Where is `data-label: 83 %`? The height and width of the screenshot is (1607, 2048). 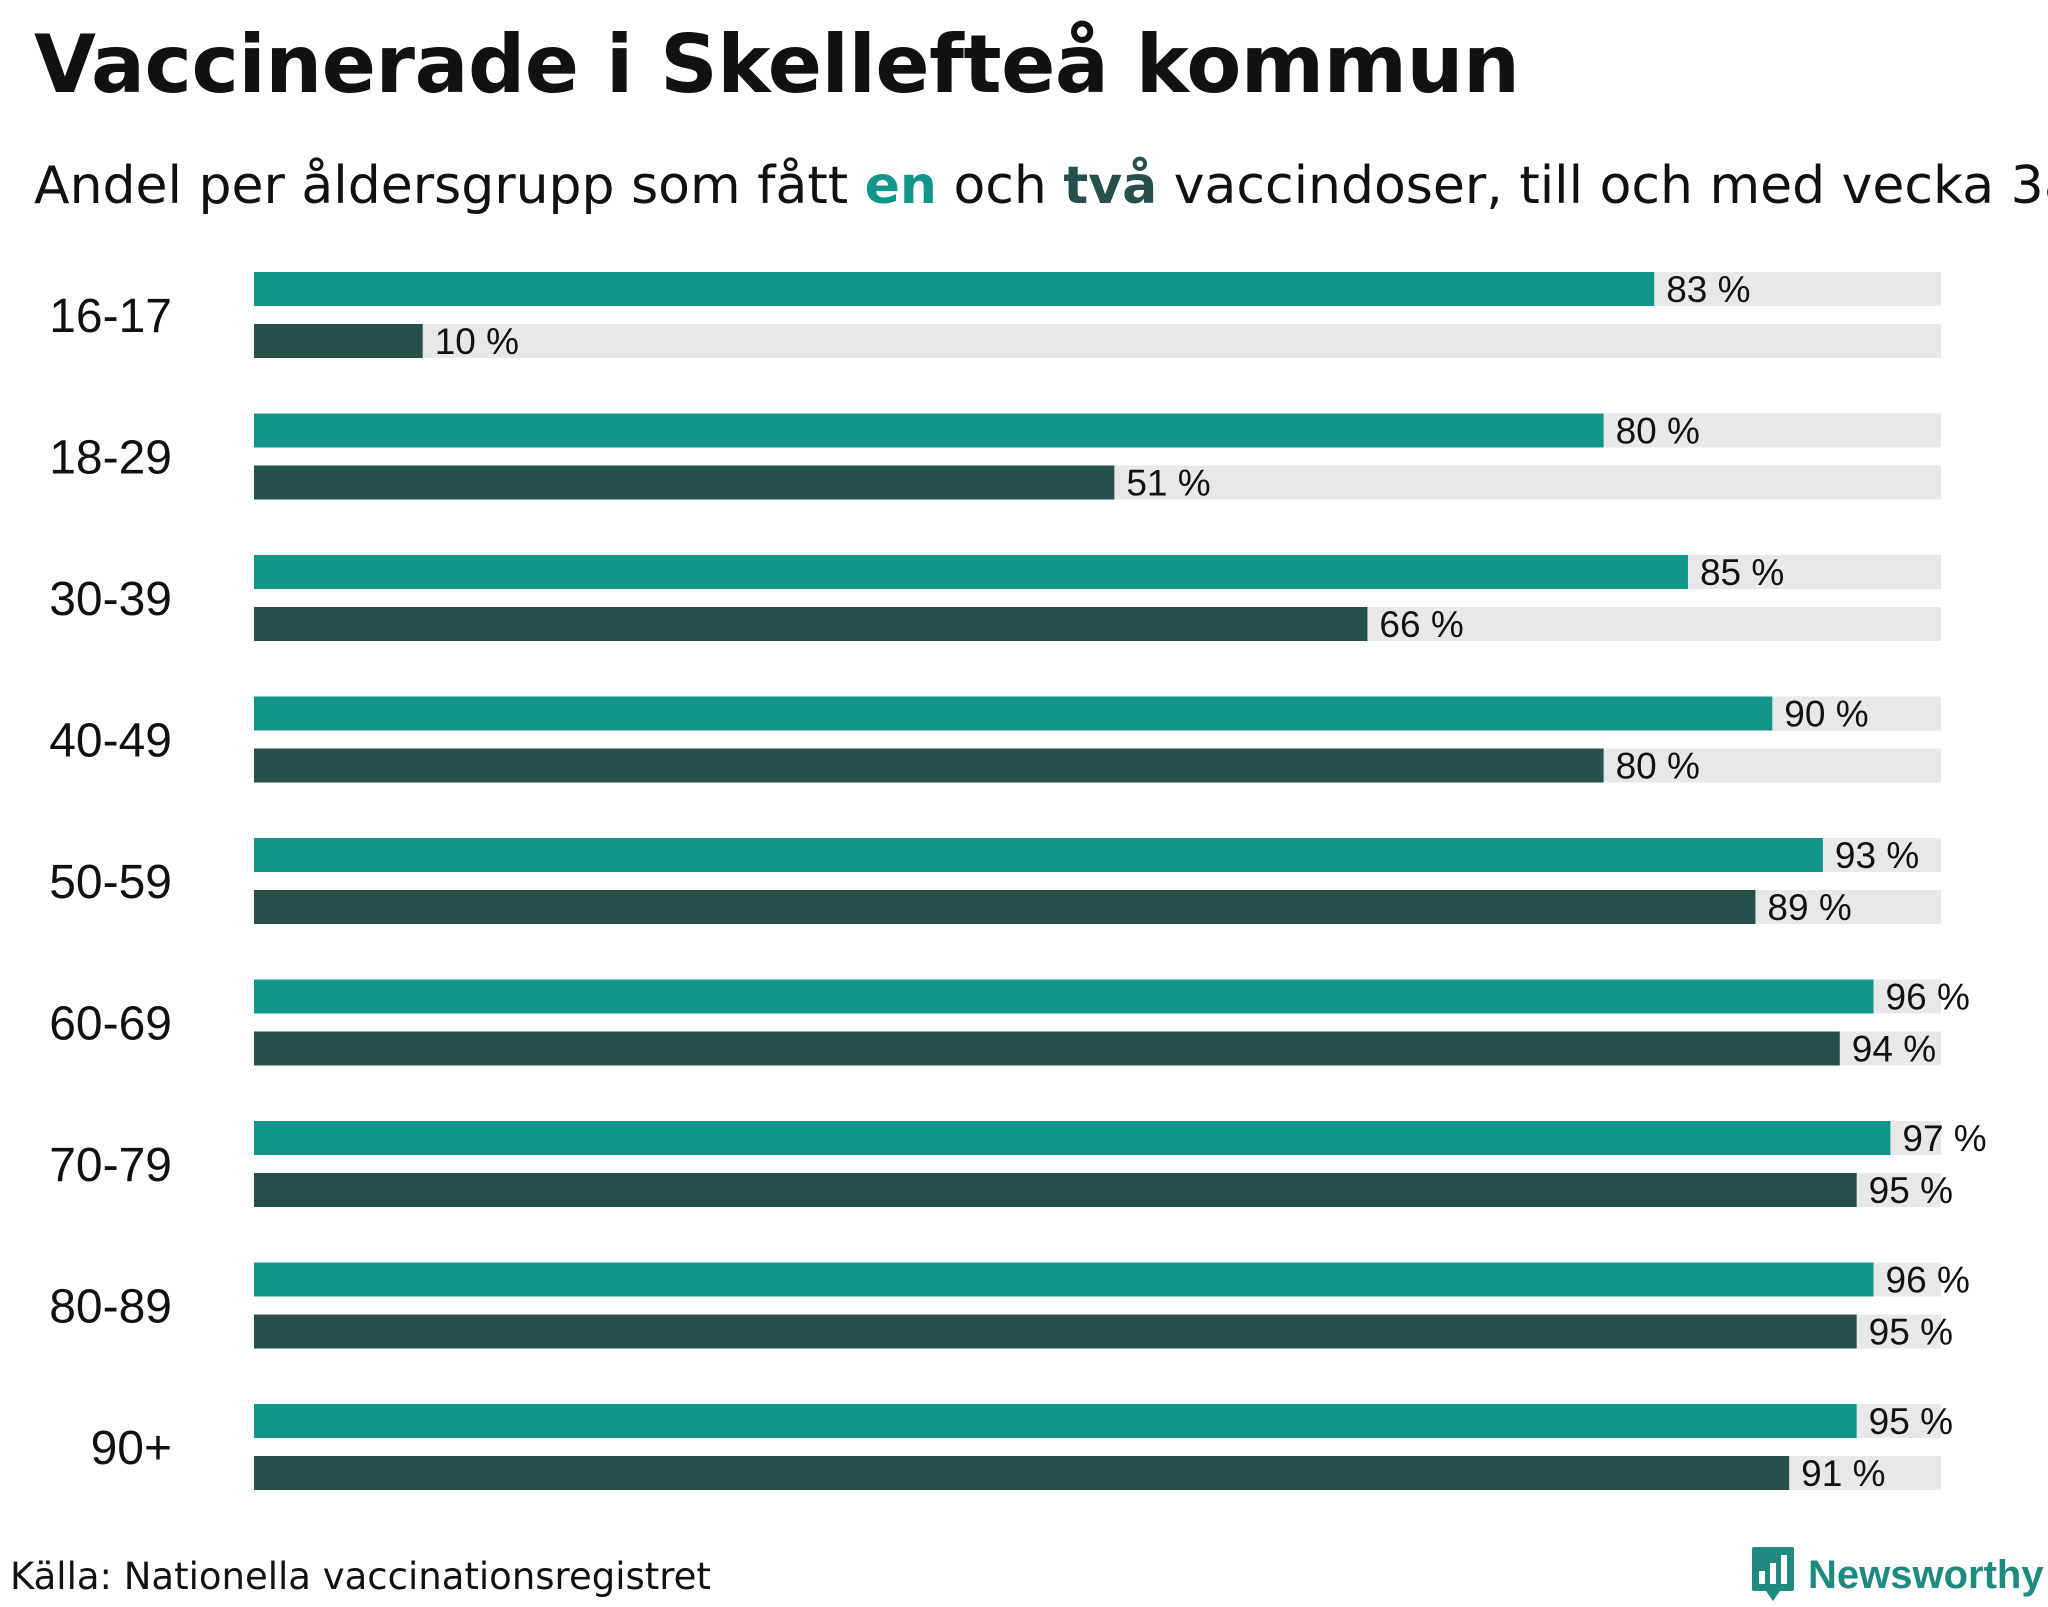
data-label: 83 % is located at coordinates (1708, 289).